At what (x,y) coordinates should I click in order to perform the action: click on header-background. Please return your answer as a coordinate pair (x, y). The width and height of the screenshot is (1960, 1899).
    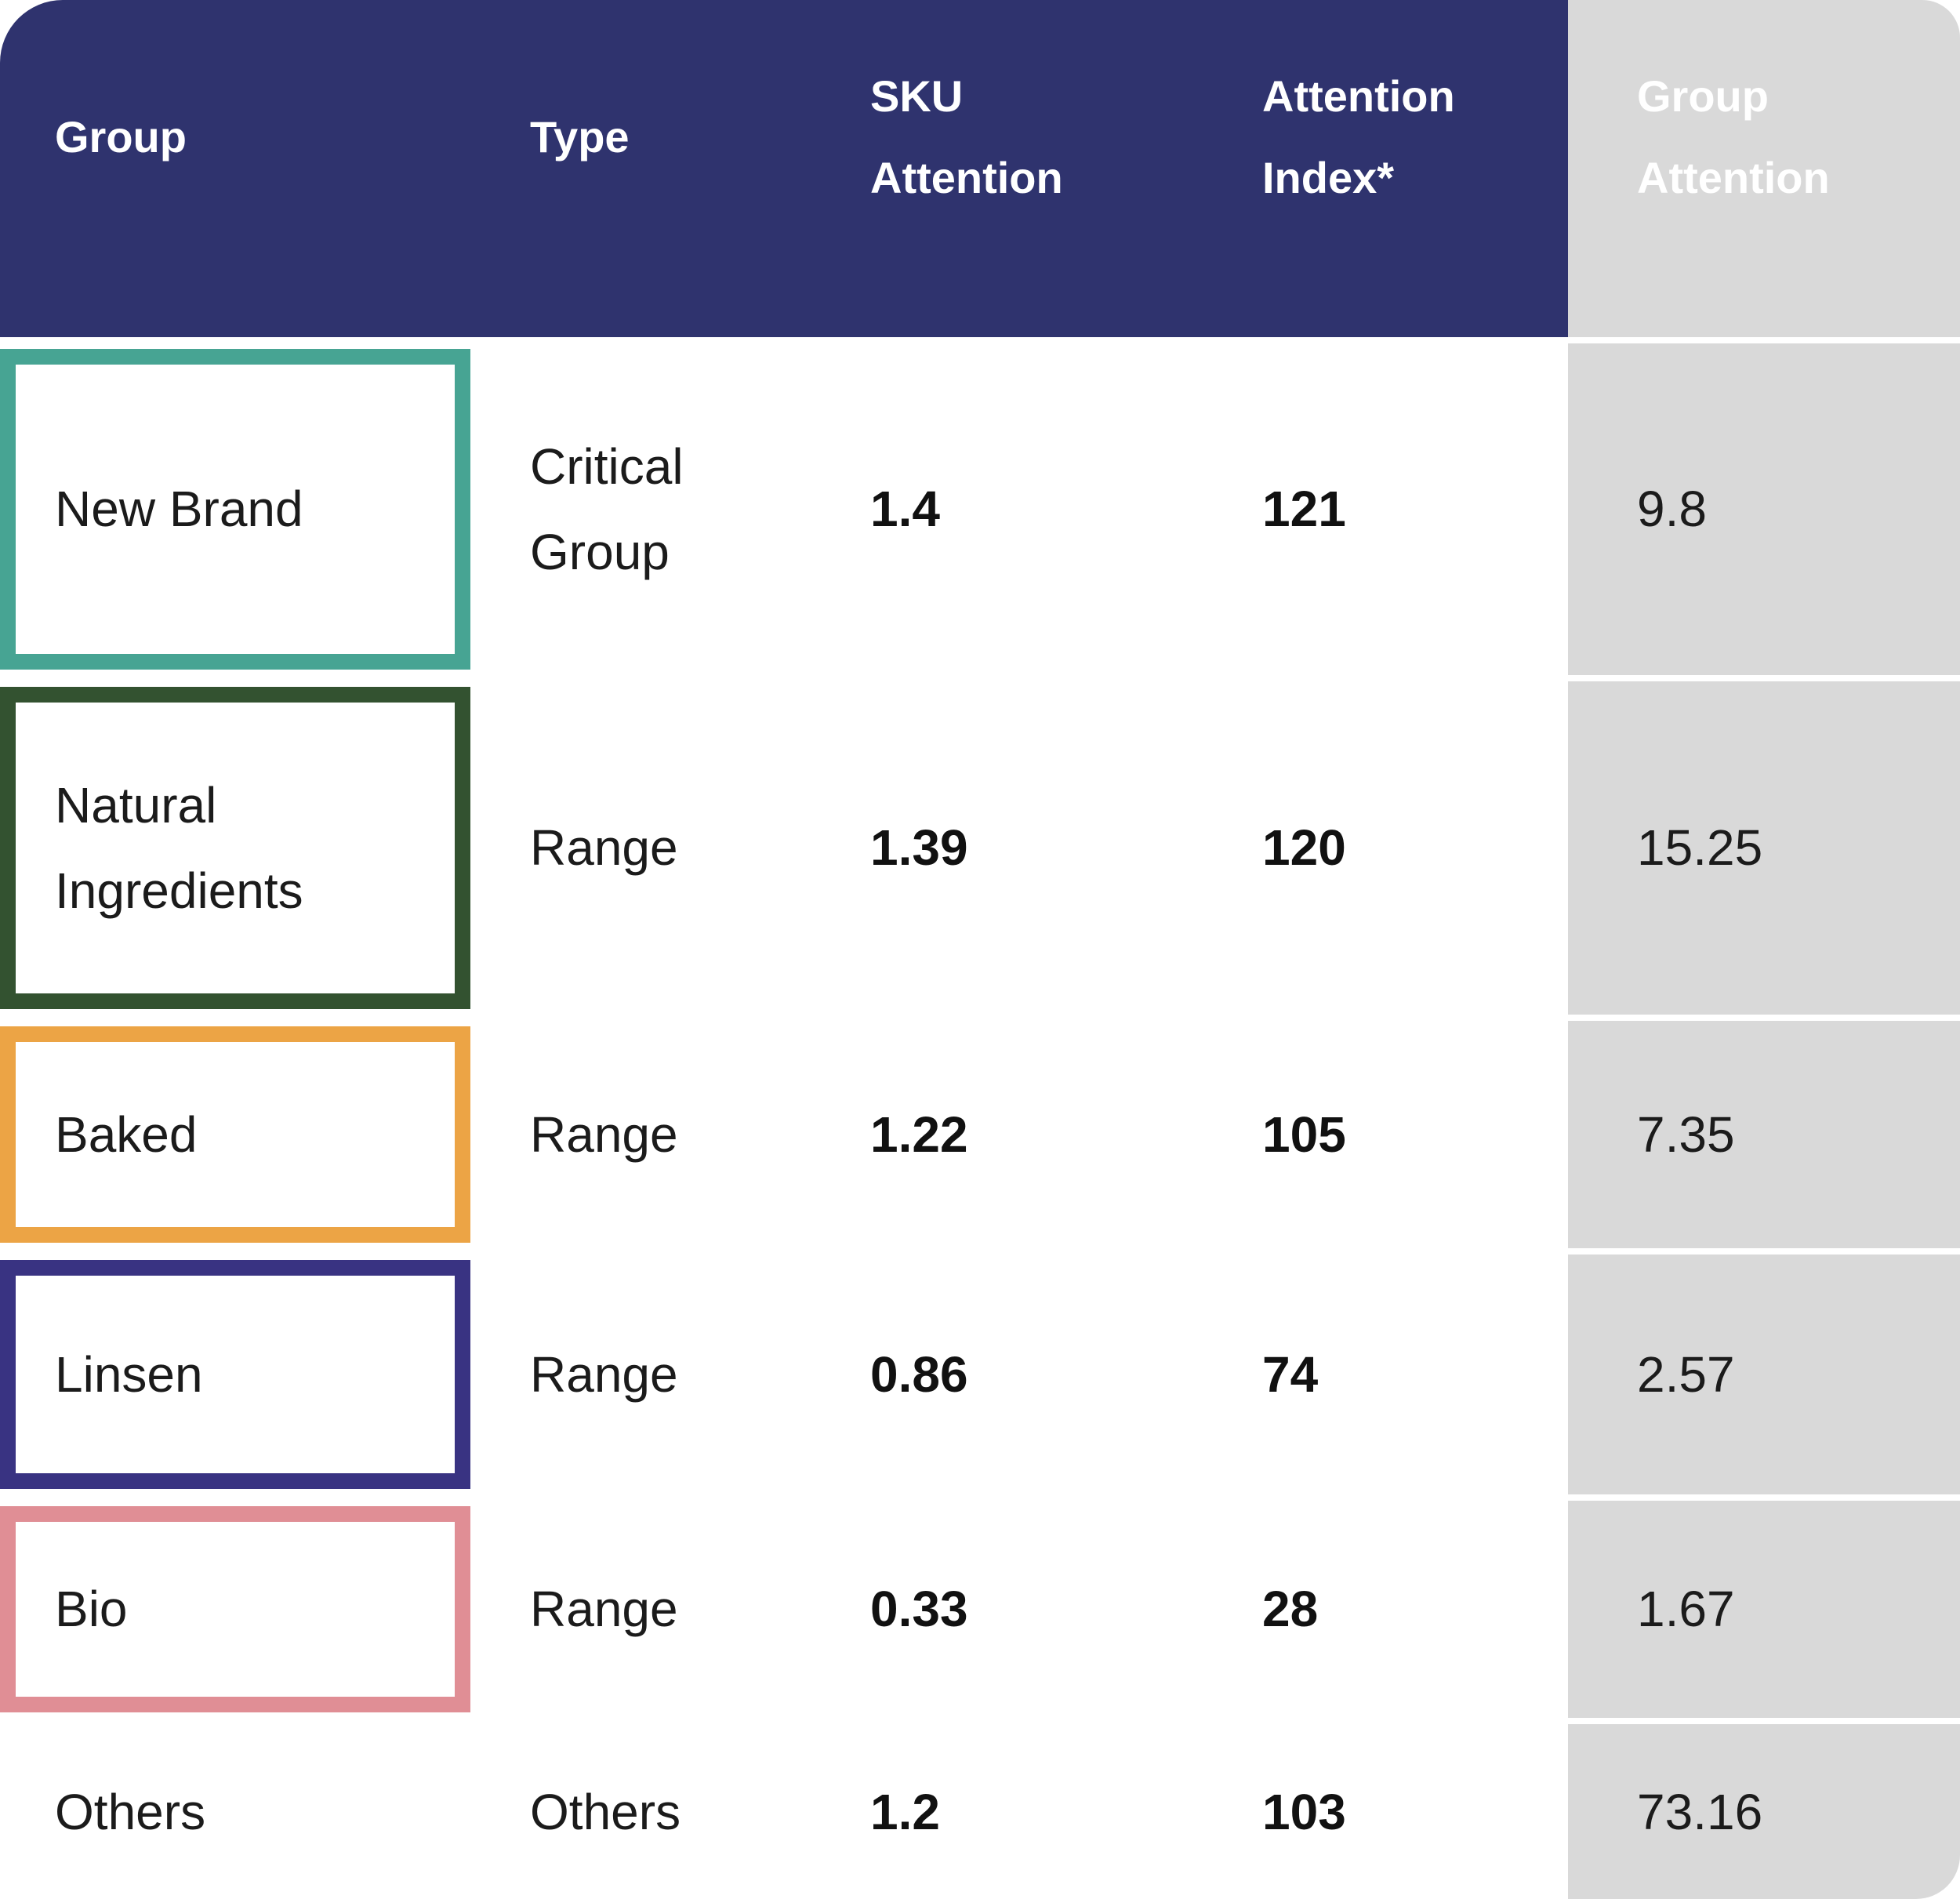
    Looking at the image, I should click on (784, 169).